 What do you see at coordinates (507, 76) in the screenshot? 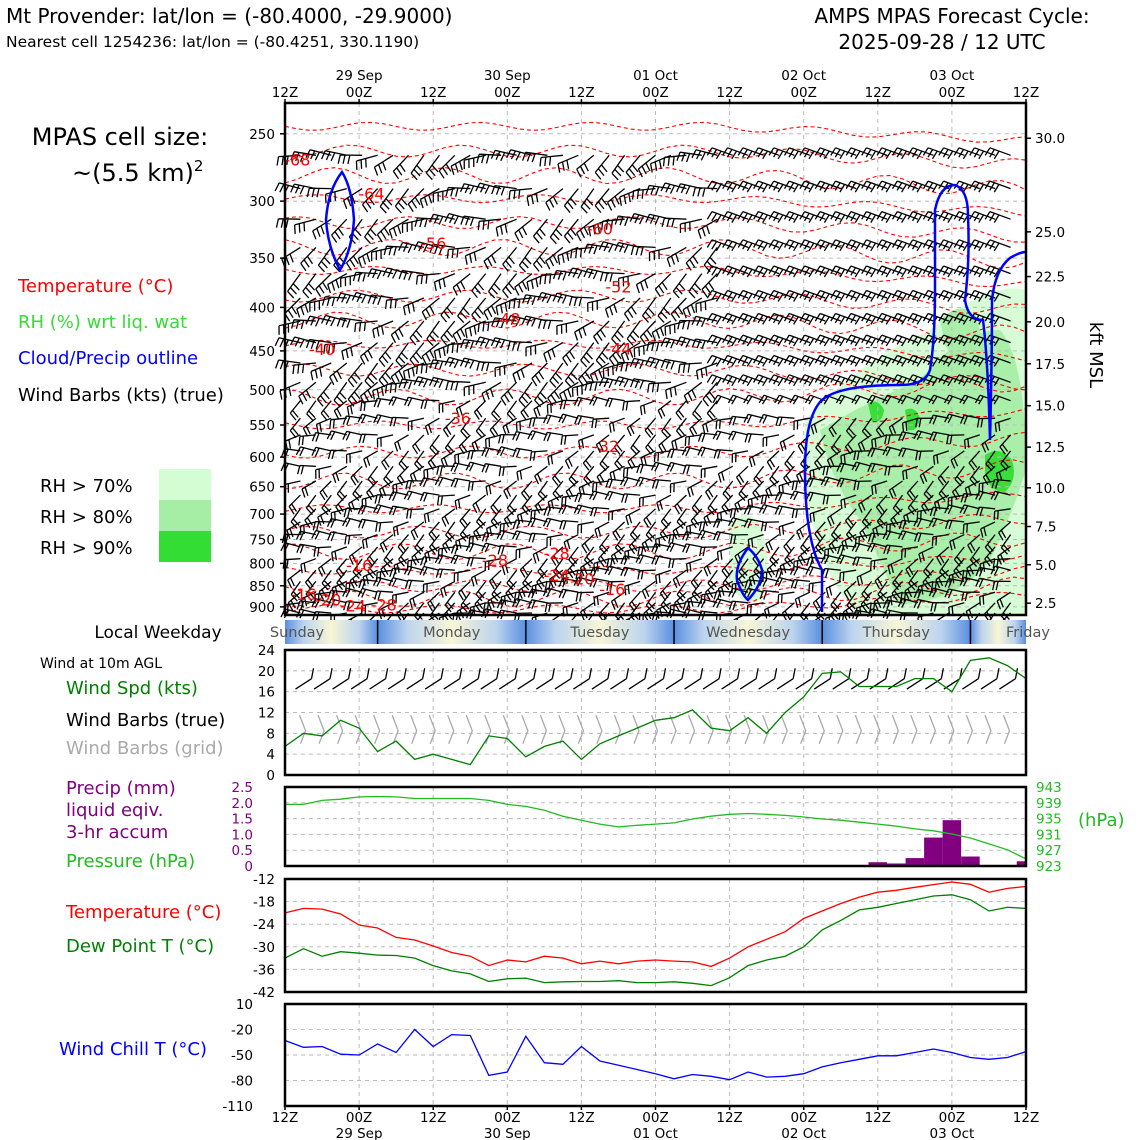
I see `top-date-1: 30 Sep` at bounding box center [507, 76].